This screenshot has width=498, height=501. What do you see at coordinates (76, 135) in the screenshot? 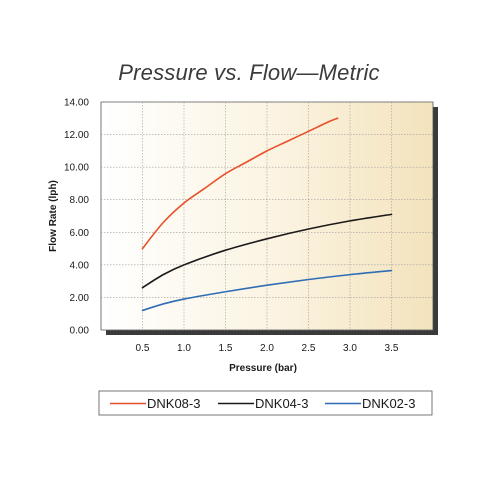
I see `y-tick-label: 12.00` at bounding box center [76, 135].